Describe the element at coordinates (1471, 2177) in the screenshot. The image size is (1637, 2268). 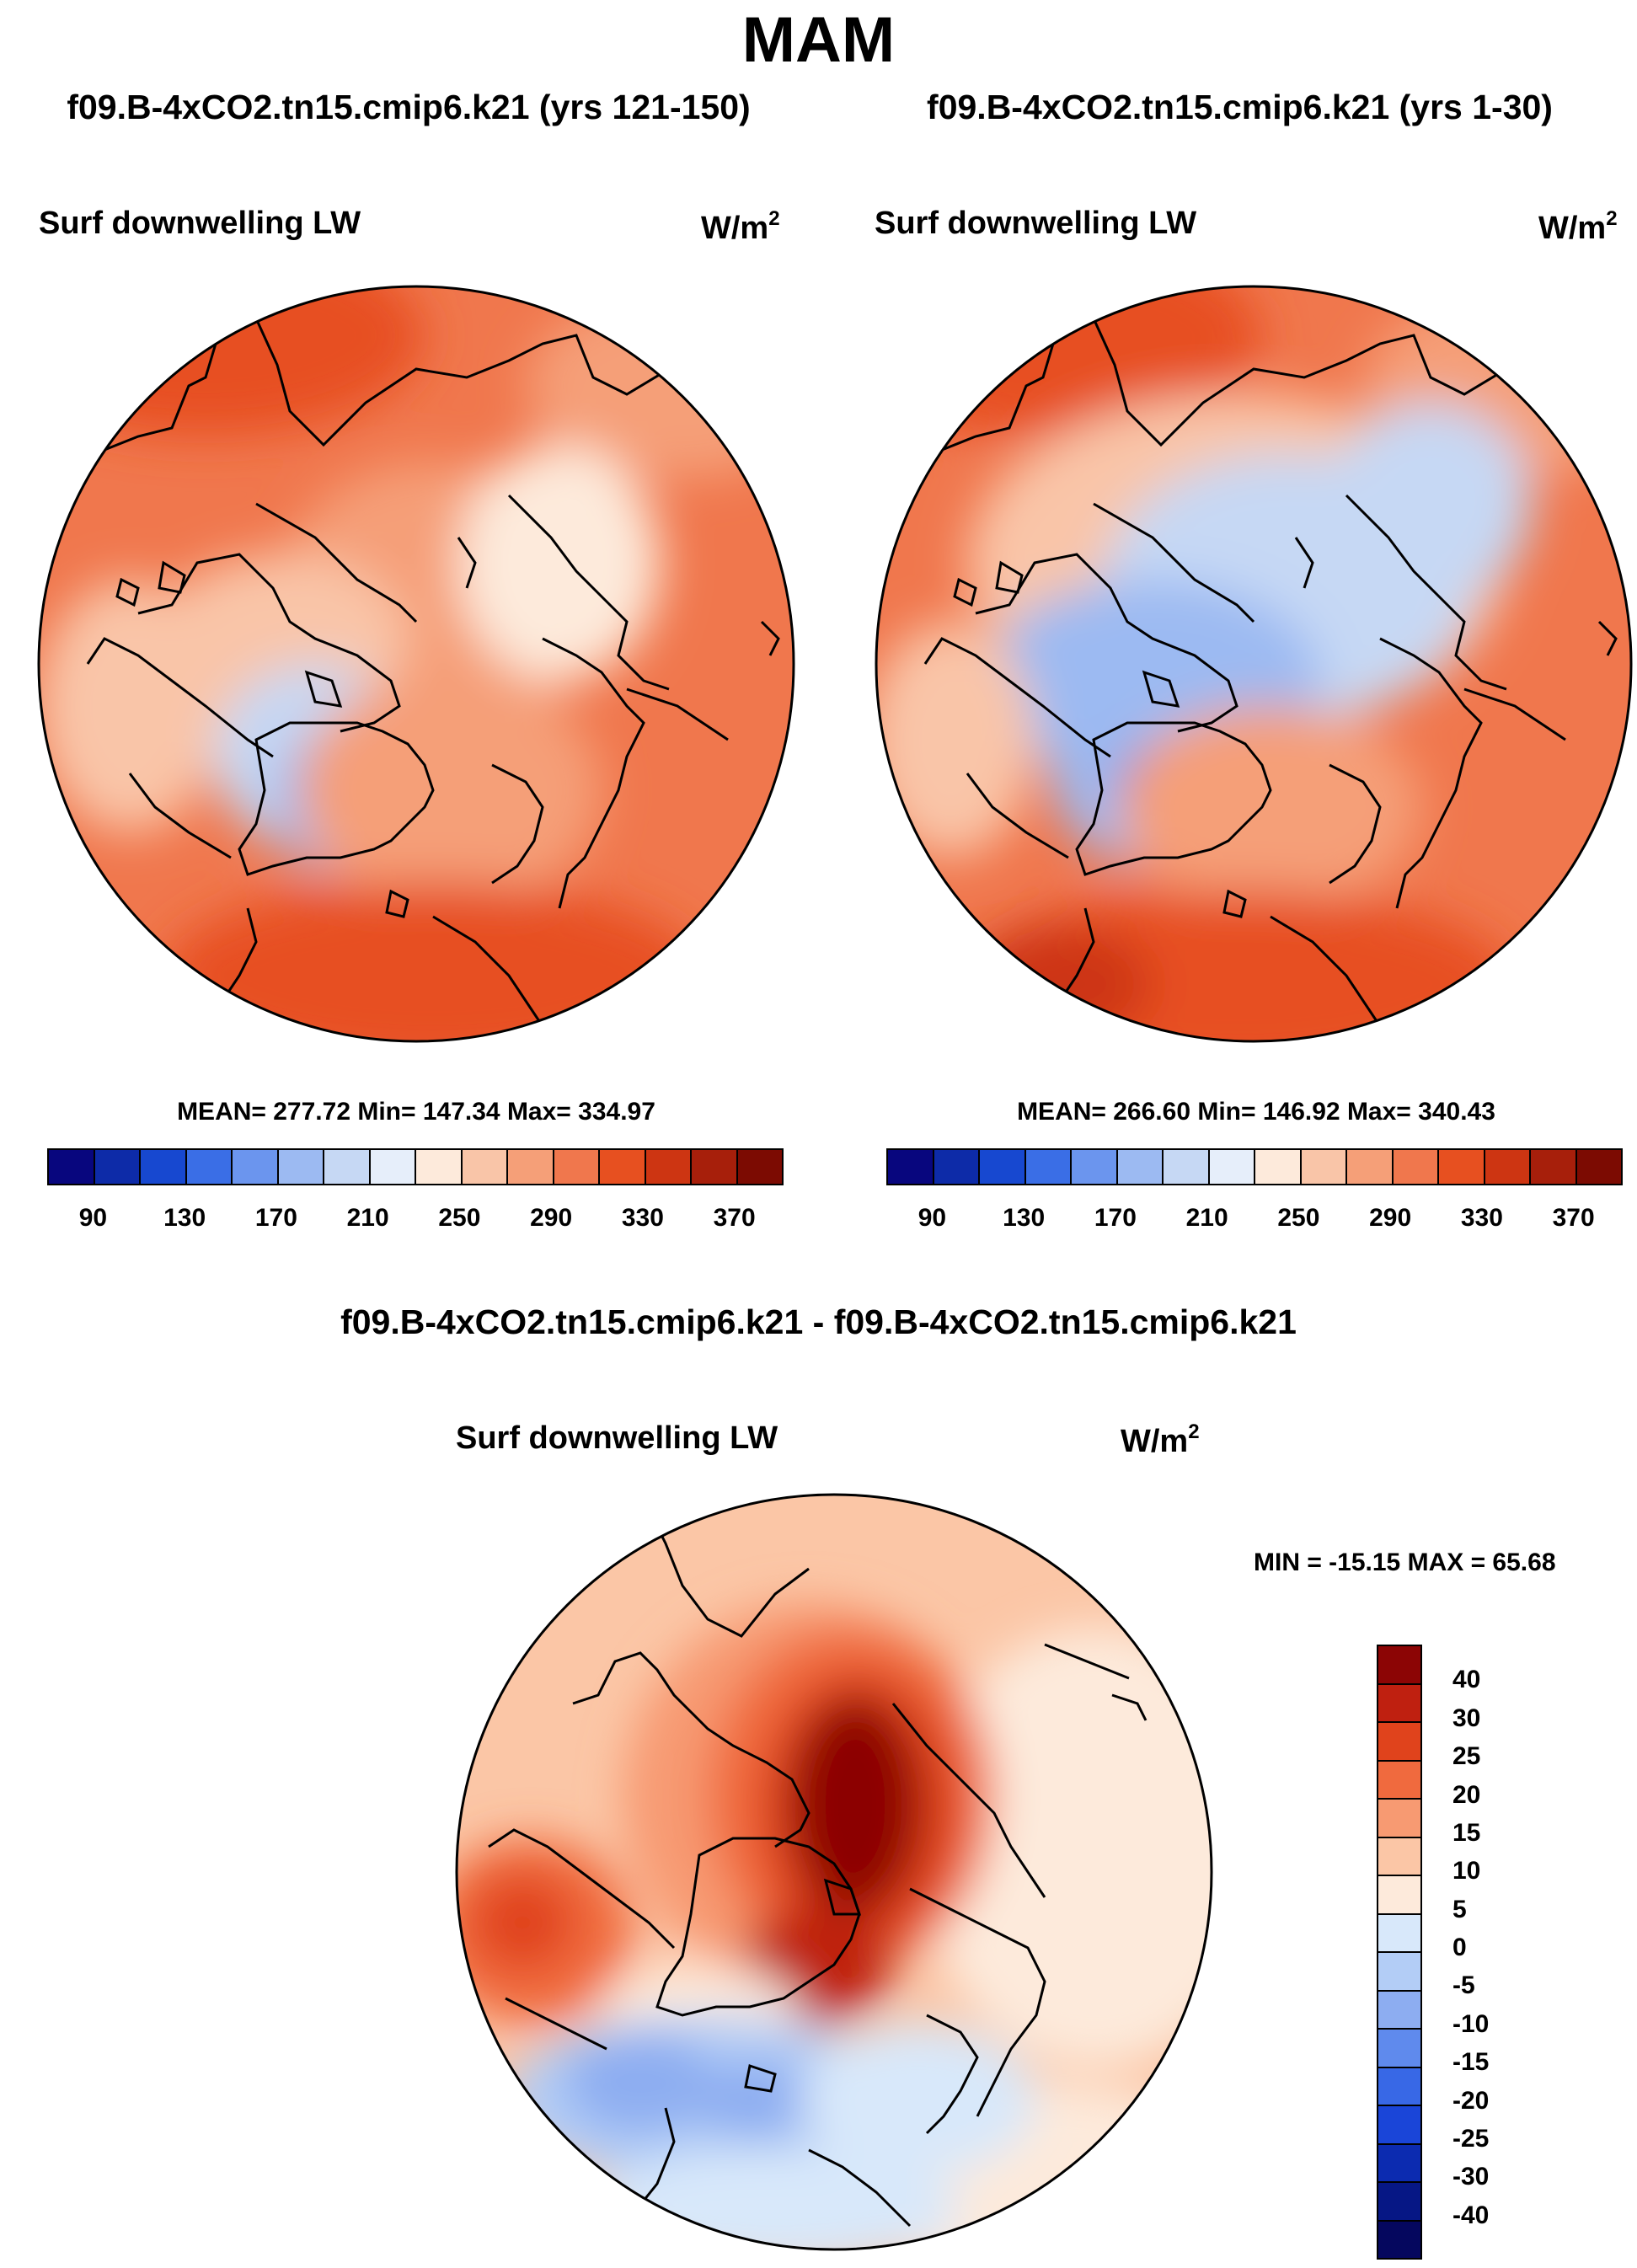
I see `panel3-colorbar-tick-label: -30` at that location.